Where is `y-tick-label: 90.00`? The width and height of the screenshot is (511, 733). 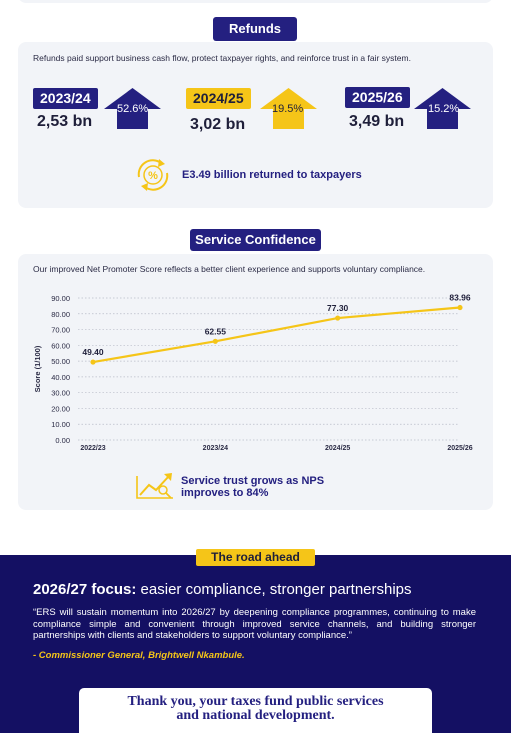
y-tick-label: 90.00 is located at coordinates (60, 298).